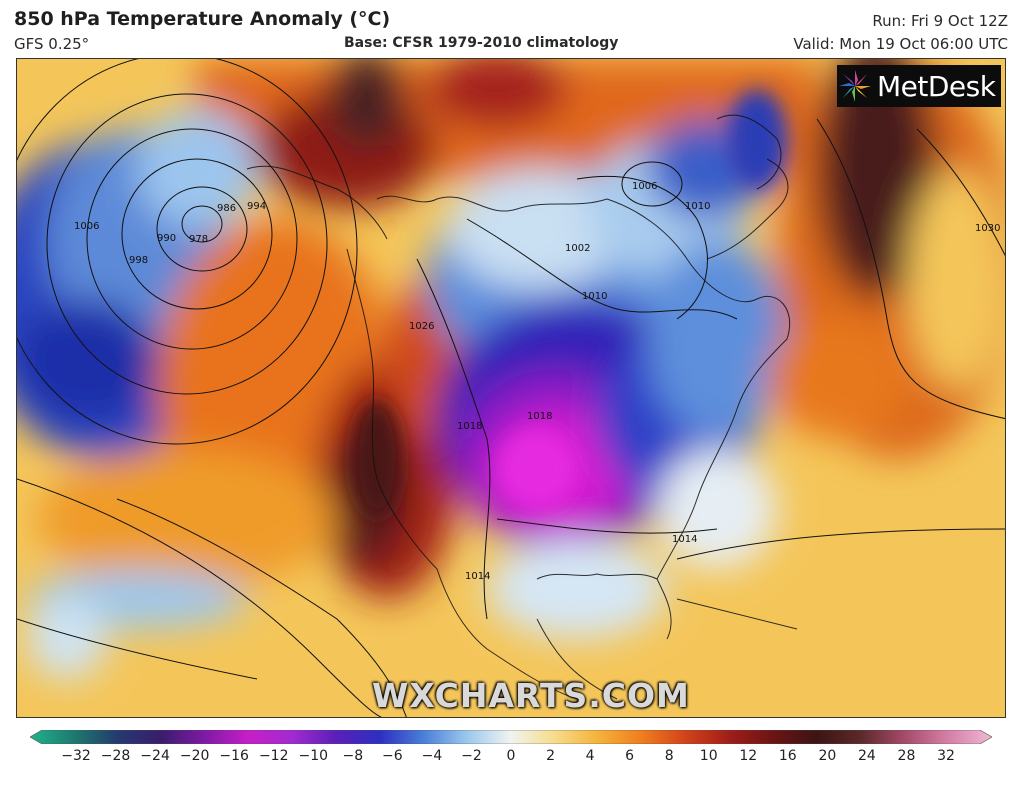 This screenshot has height=785, width=1024. I want to click on isobar-label: 986, so click(226, 208).